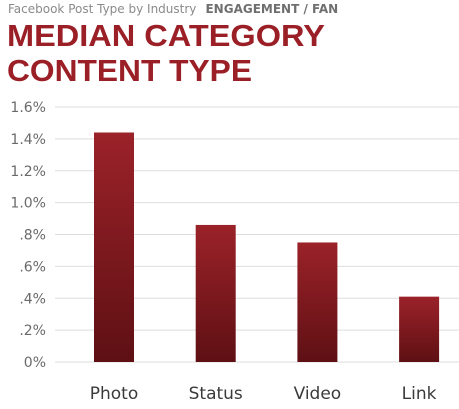 The image size is (459, 409). I want to click on y-tick-label: .2%, so click(32, 331).